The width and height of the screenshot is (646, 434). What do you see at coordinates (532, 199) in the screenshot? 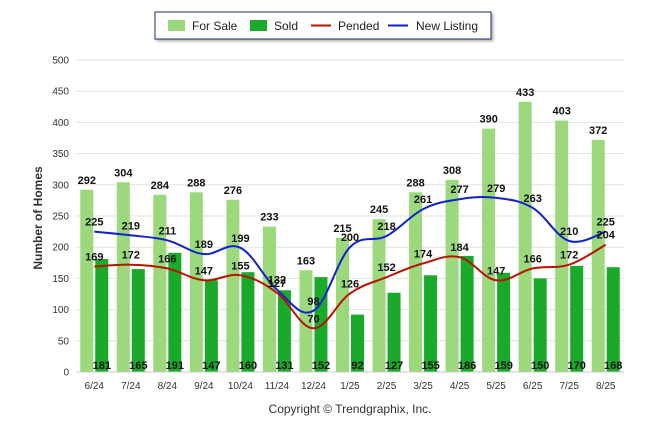
I see `data-label-new-listing: 263` at bounding box center [532, 199].